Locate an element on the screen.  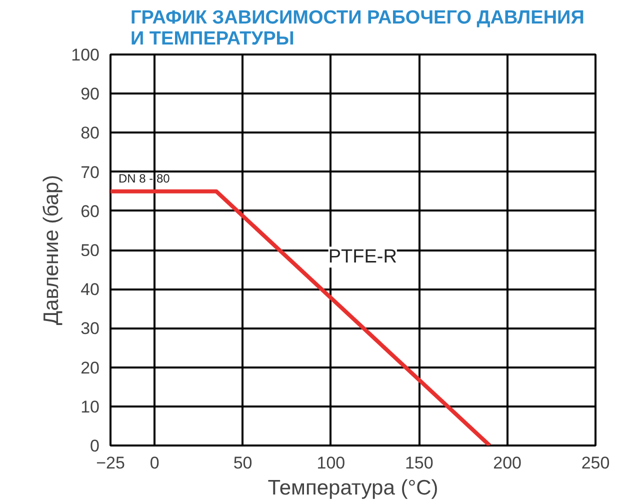
x-tick-label: 200 is located at coordinates (507, 463).